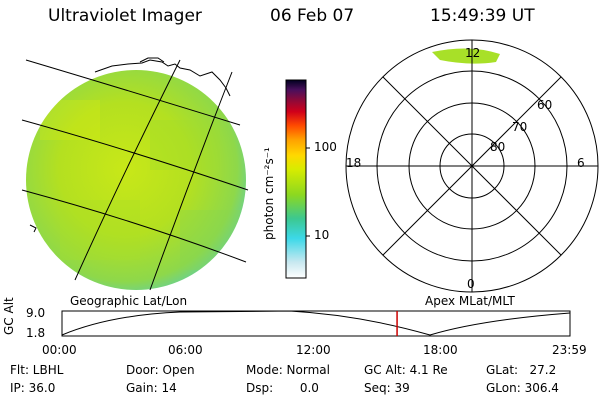 This screenshot has width=600, height=400. I want to click on polar-panel-label: Apex MLat/MLT, so click(470, 301).